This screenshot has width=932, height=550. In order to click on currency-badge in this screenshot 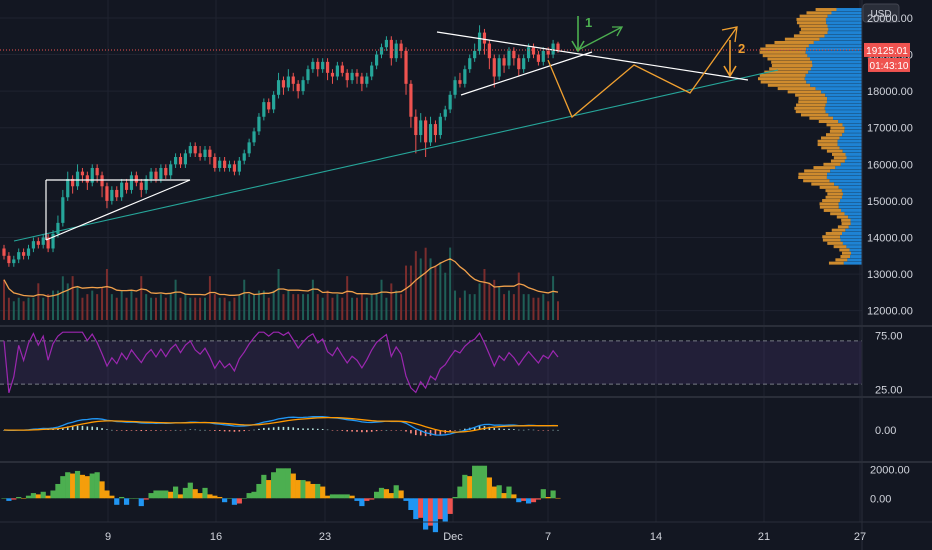, I will do `click(881, 13)`.